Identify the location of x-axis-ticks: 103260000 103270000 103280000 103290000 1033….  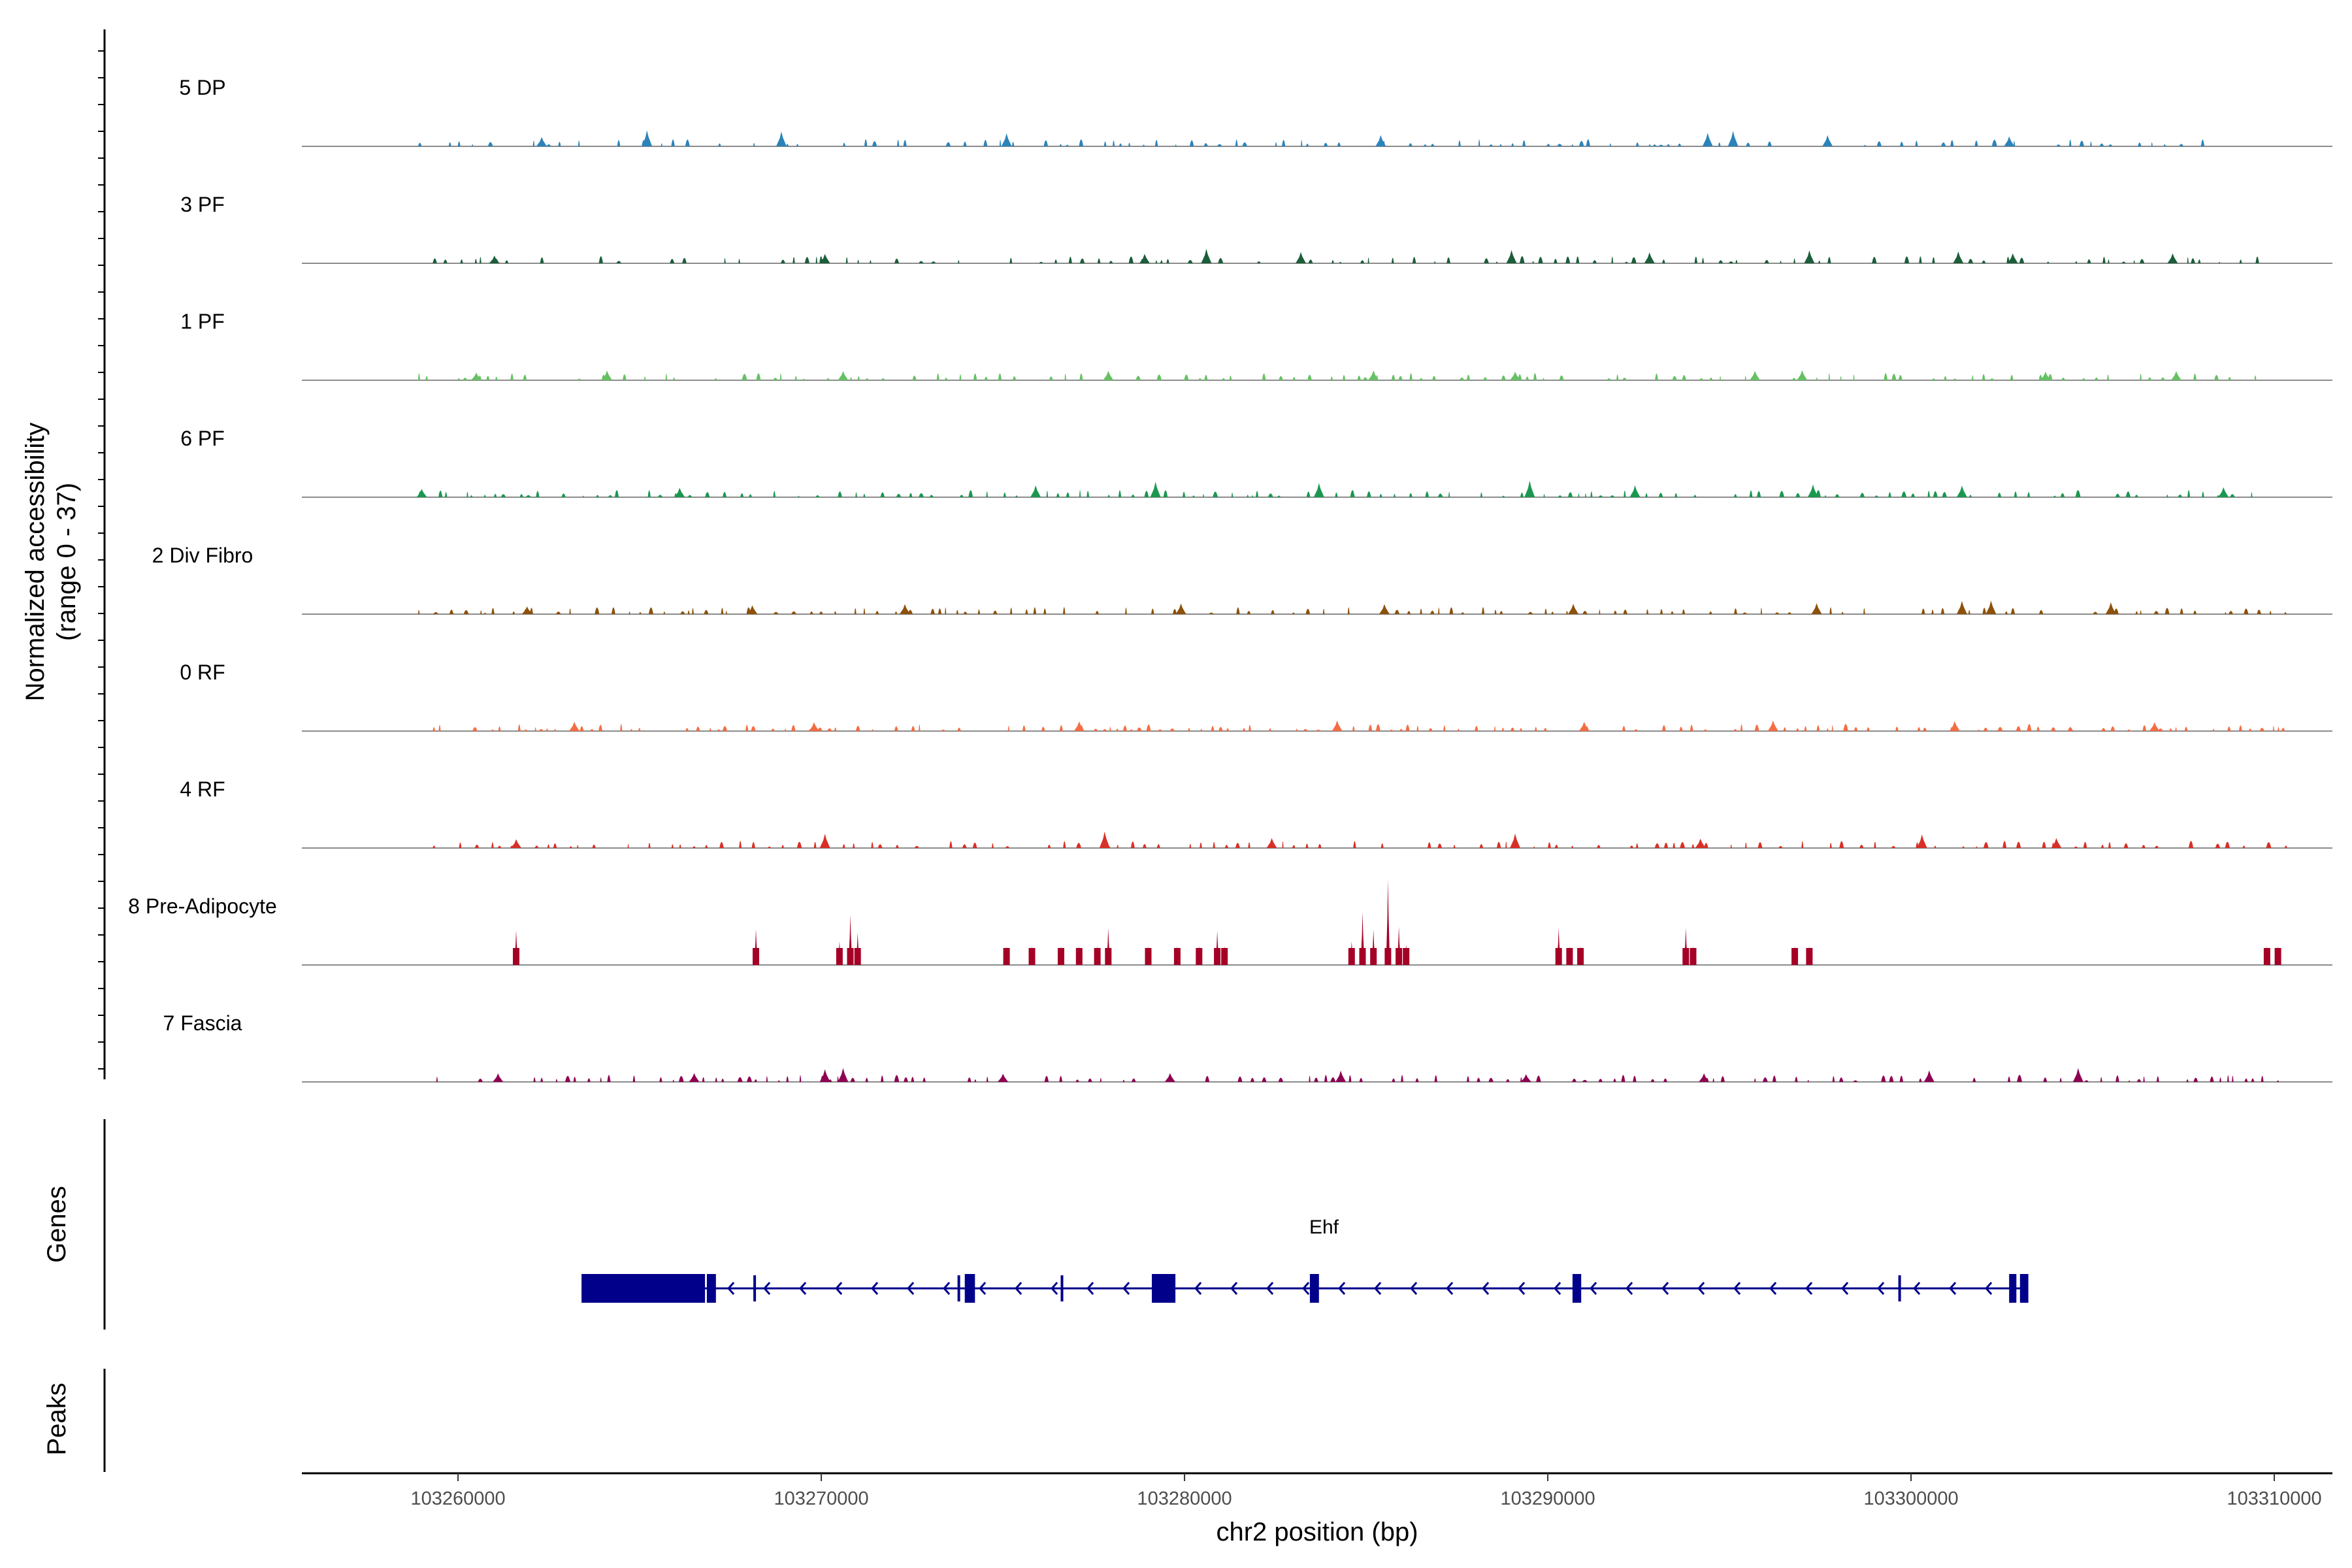
(1366, 1491).